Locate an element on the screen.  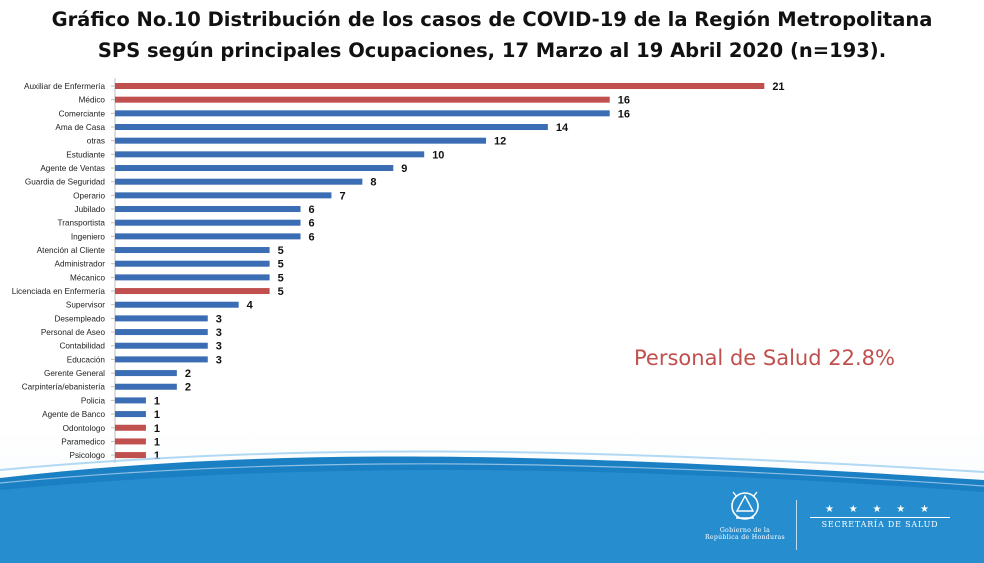
data-label: 10 is located at coordinates (438, 155).